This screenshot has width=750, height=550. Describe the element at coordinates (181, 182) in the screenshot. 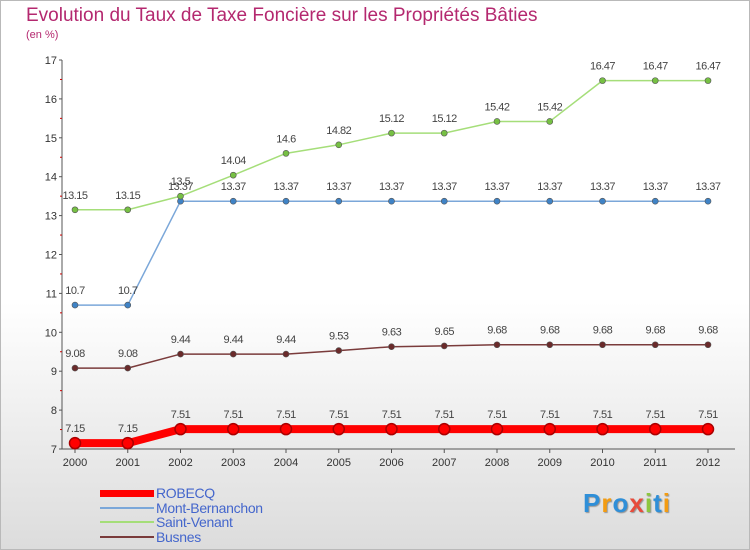

I see `data-label: 13.5` at that location.